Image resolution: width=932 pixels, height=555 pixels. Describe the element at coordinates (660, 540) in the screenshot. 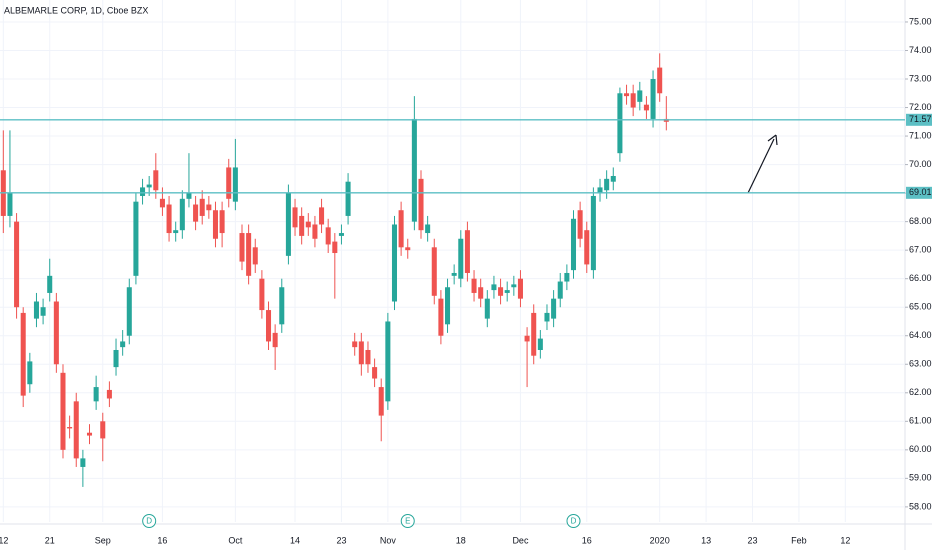

I see `x-tick-label: 2020` at that location.